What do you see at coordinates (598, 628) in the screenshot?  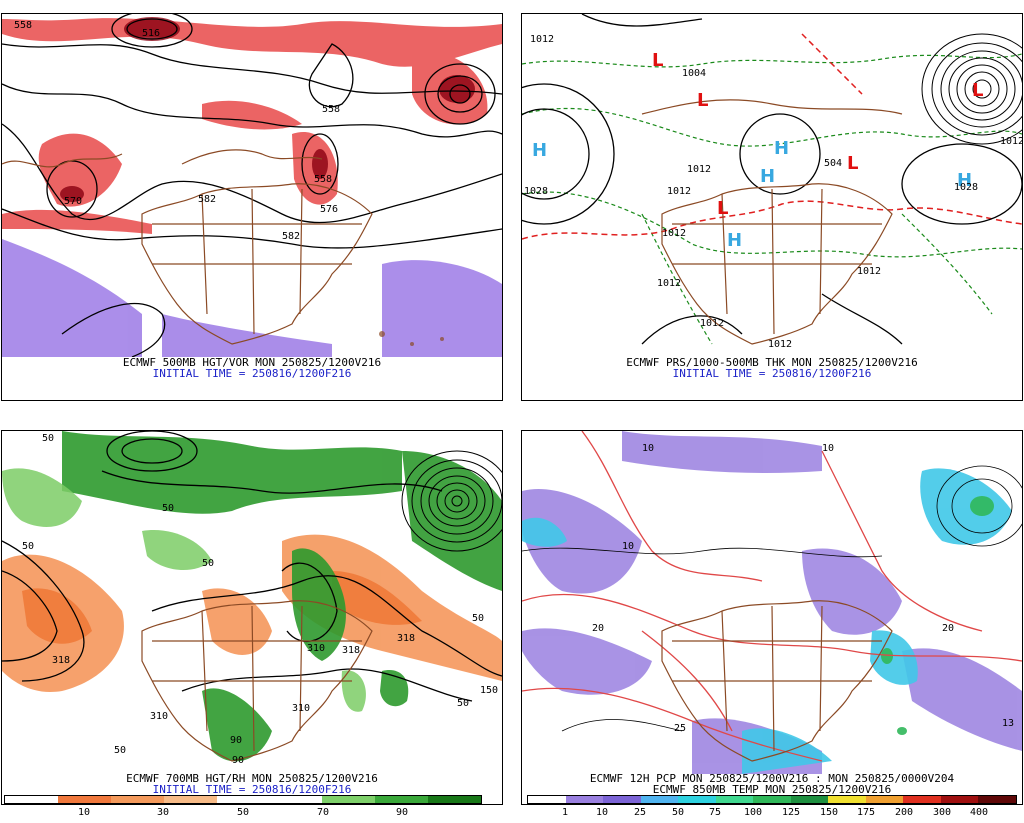 I see `contour-label: 20` at bounding box center [598, 628].